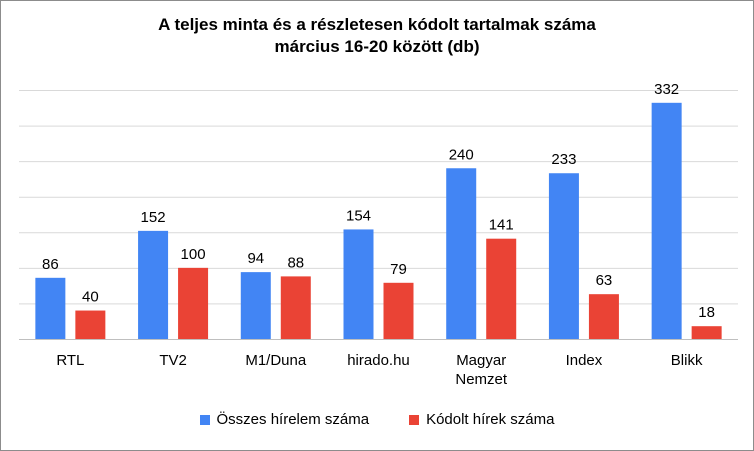  I want to click on data-label: 100, so click(193, 254).